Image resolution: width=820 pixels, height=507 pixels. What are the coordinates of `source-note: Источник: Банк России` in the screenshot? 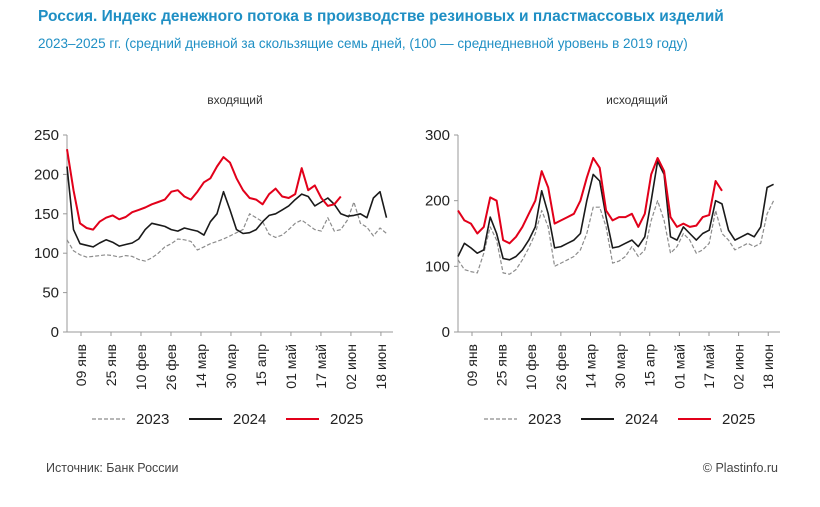 It's located at (112, 468).